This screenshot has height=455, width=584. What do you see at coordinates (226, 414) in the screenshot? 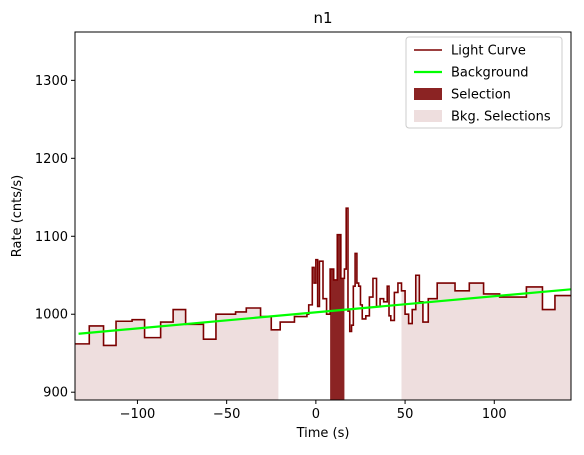
I see `x-tick-label: −50` at bounding box center [226, 414].